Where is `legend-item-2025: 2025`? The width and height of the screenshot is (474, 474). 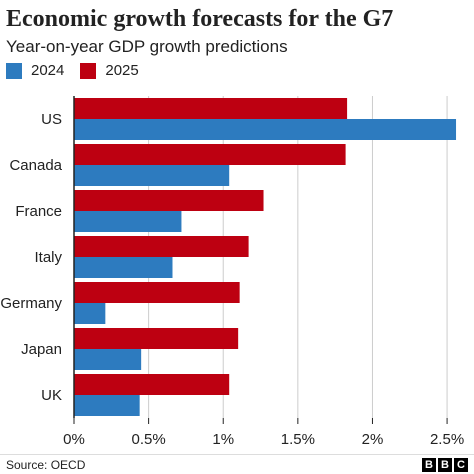 legend-item-2025: 2025 is located at coordinates (109, 71).